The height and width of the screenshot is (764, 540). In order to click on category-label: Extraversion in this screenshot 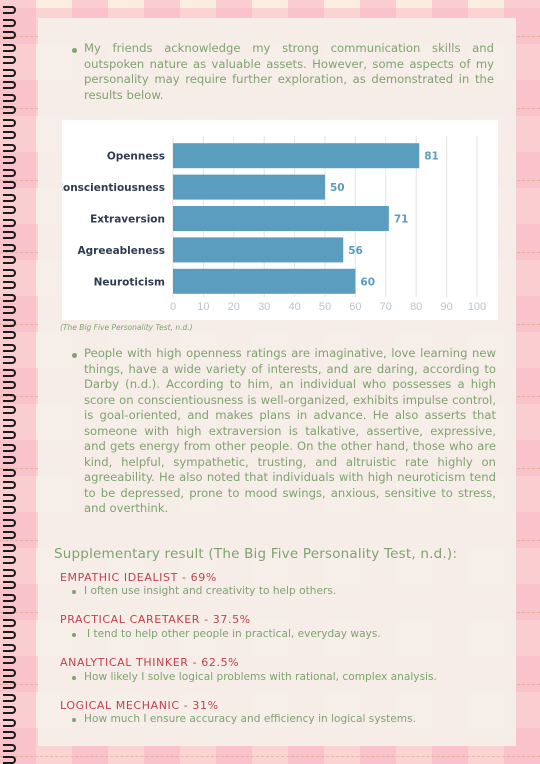, I will do `click(127, 220)`.